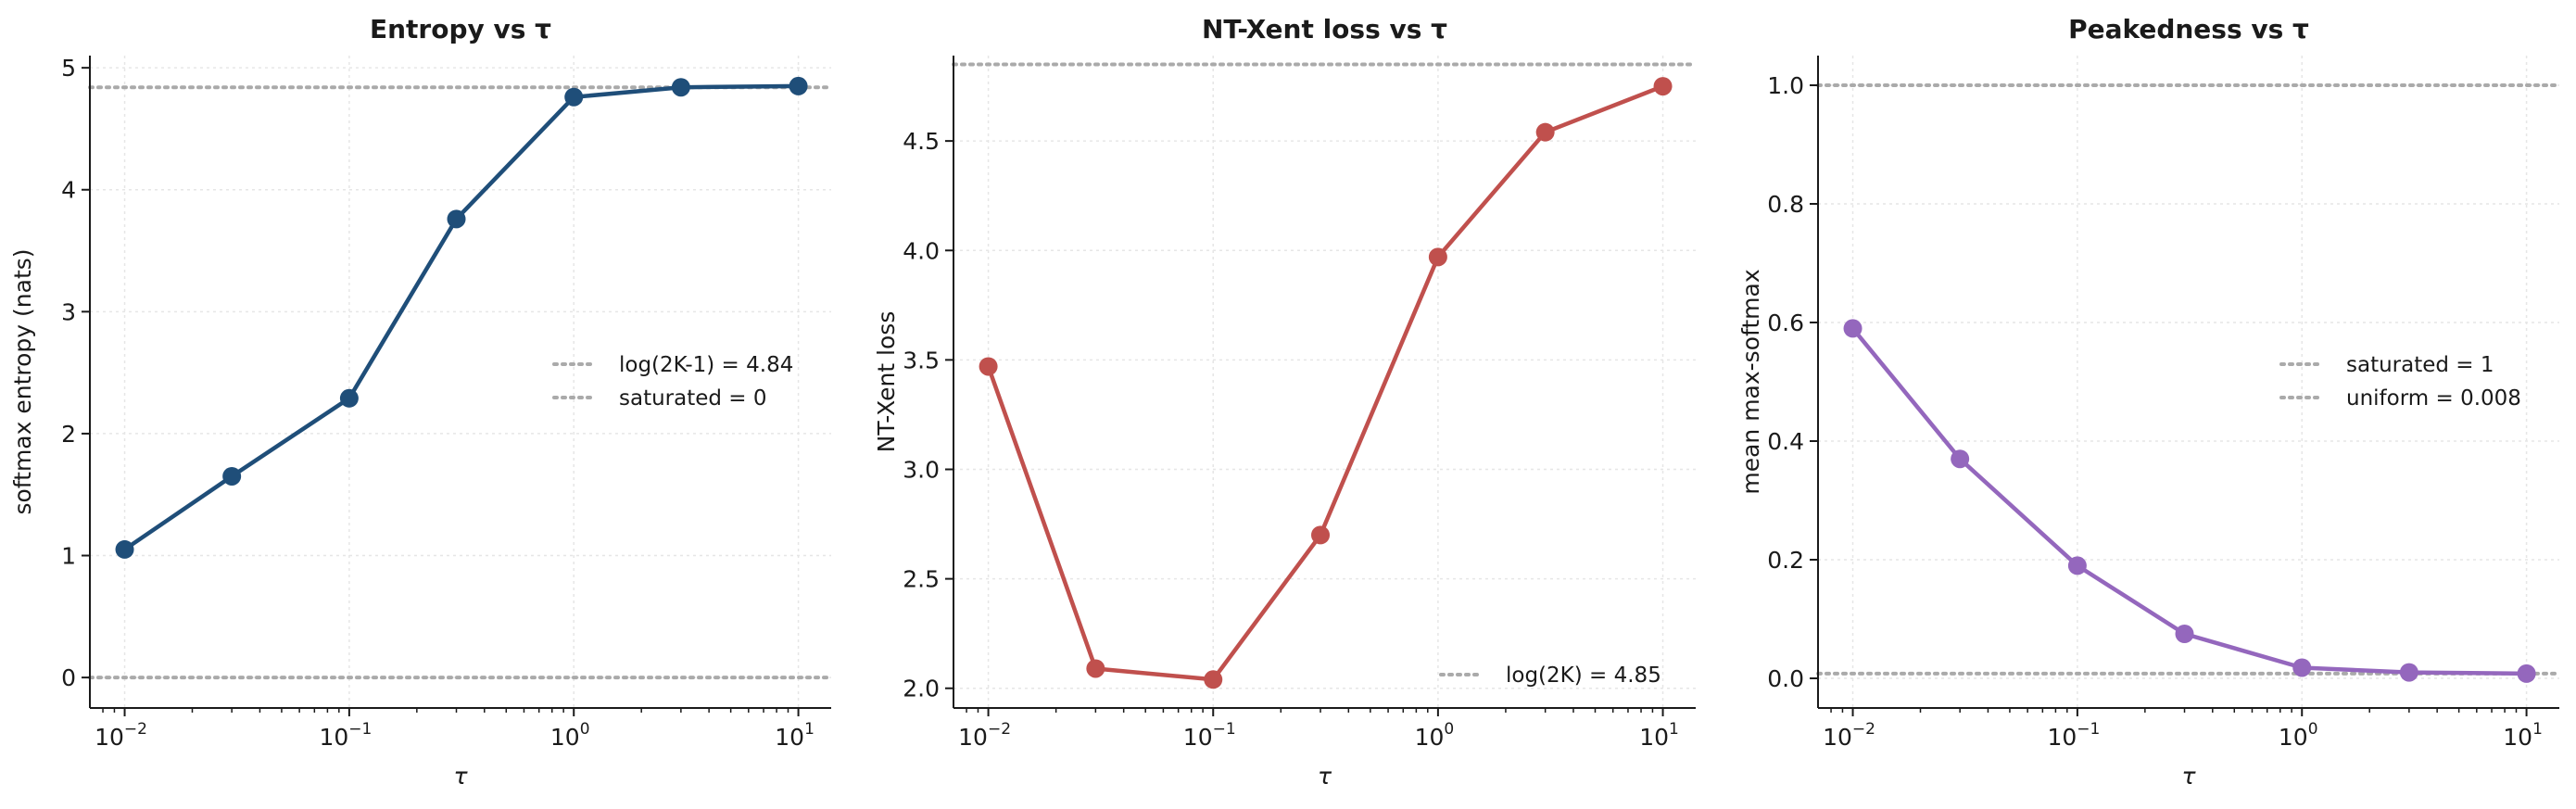 Image resolution: width=2576 pixels, height=809 pixels. Describe the element at coordinates (1785, 85) in the screenshot. I see `y-tick-label: 1.0` at that location.